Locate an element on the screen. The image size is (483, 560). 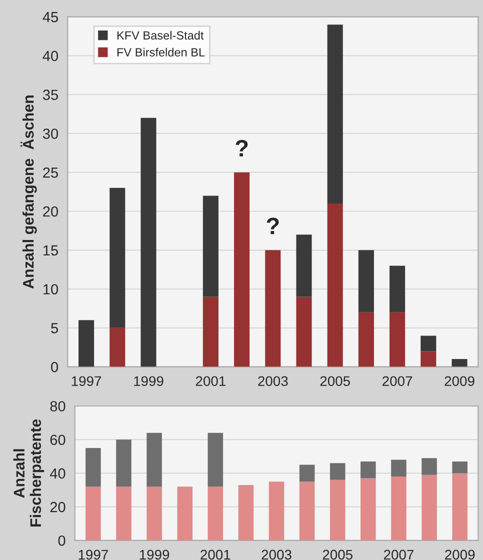
y-tick-label: 60 is located at coordinates (58, 440).